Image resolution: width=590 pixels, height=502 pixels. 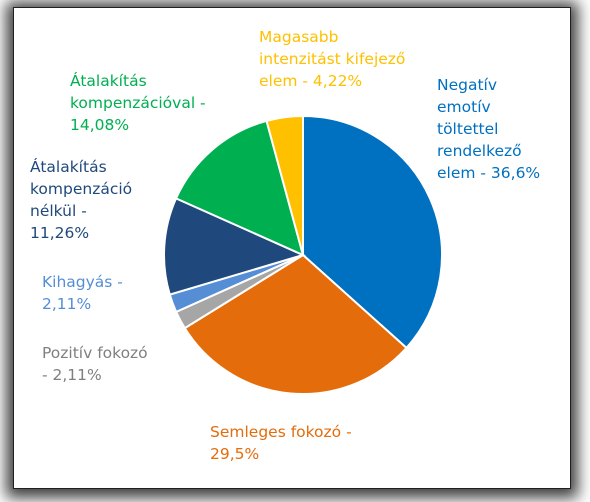 I want to click on slice-label-line: emotív, so click(x=464, y=107).